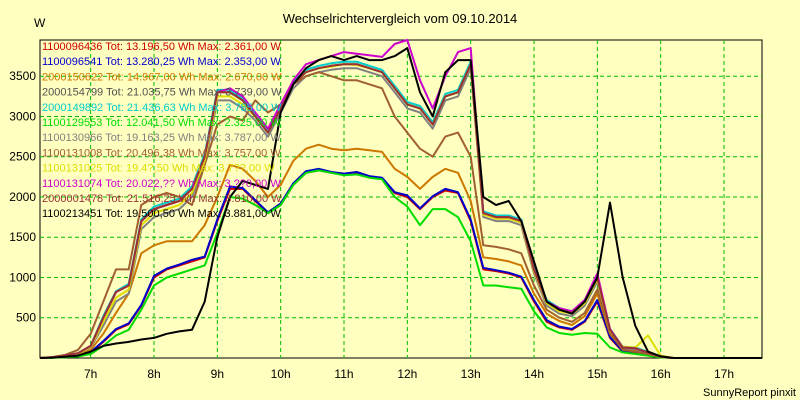  Describe the element at coordinates (22, 197) in the screenshot. I see `y-tick-label: 2000` at that location.